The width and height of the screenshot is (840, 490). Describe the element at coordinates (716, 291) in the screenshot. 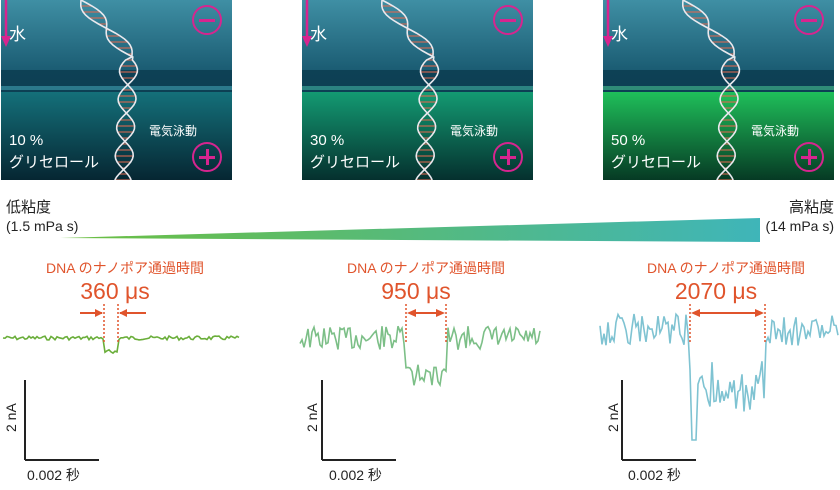

I see `translocation-time-value: 2070 μs` at that location.